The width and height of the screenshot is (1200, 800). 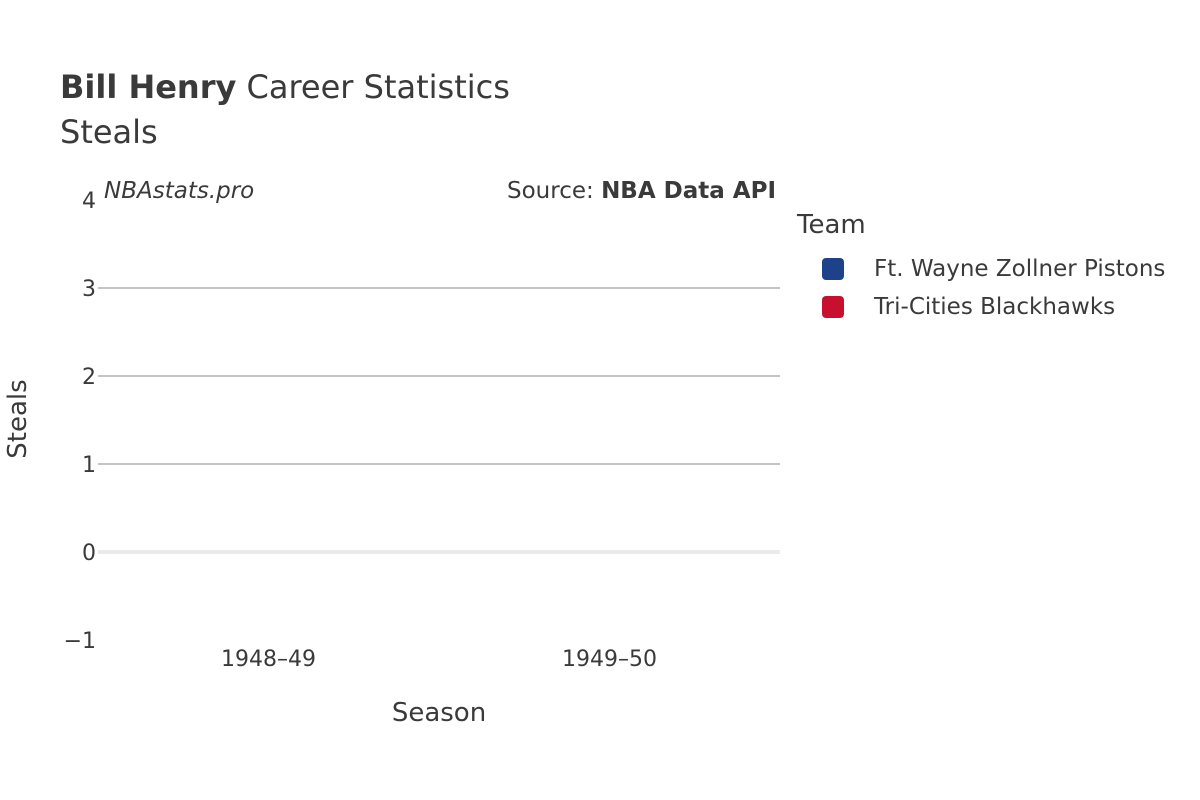 I want to click on source-name: NBA Data API, so click(x=688, y=191).